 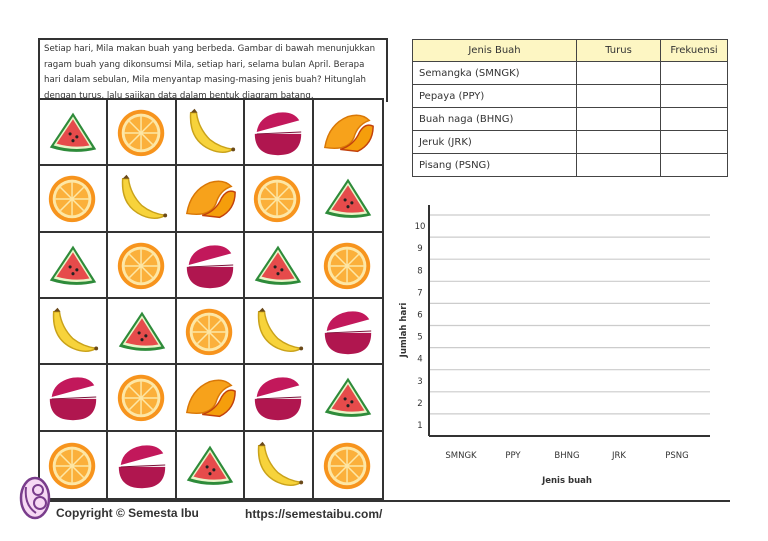 I want to click on table-row: Pisang (PSNG), so click(x=570, y=165).